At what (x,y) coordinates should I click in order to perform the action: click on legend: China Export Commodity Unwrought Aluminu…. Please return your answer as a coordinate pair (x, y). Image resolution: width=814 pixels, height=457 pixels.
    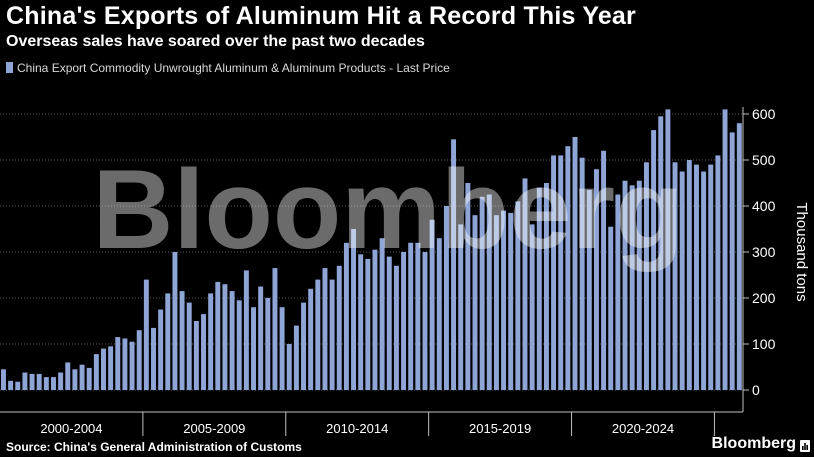
    Looking at the image, I should click on (228, 68).